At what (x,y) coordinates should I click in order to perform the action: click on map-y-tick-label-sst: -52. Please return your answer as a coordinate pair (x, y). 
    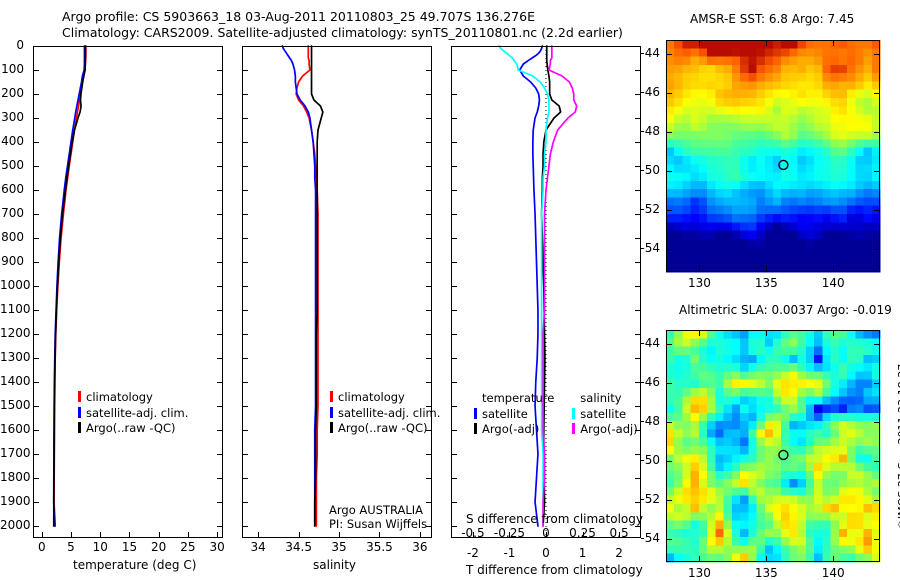
    Looking at the image, I should click on (650, 208).